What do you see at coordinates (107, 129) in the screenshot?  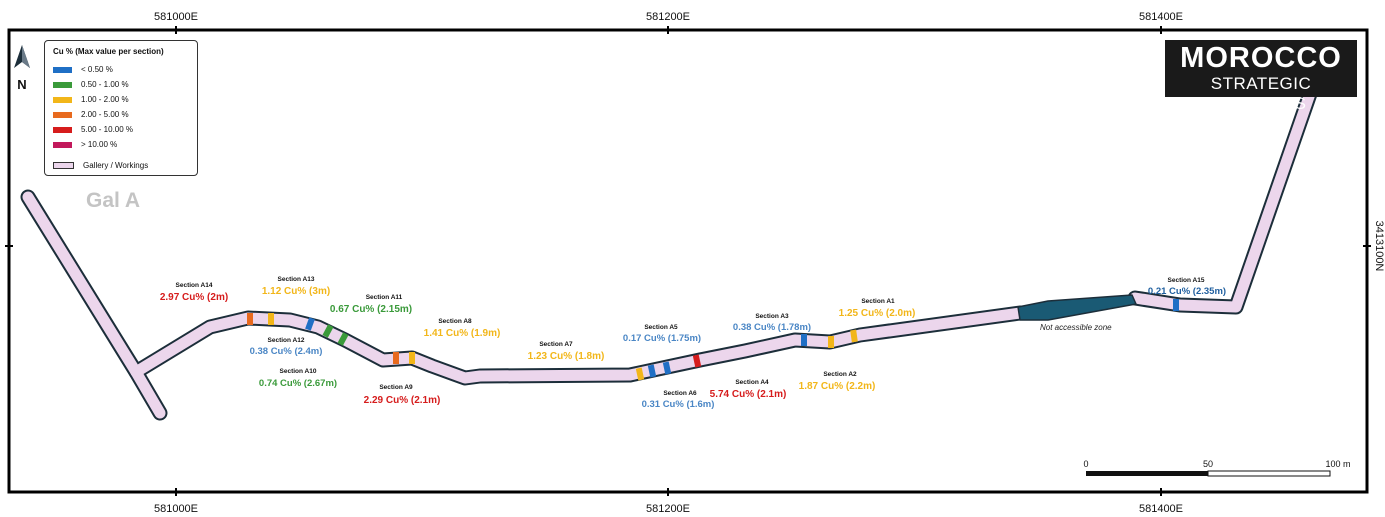 I see `legend-label: 5.00 - 10.00 %` at bounding box center [107, 129].